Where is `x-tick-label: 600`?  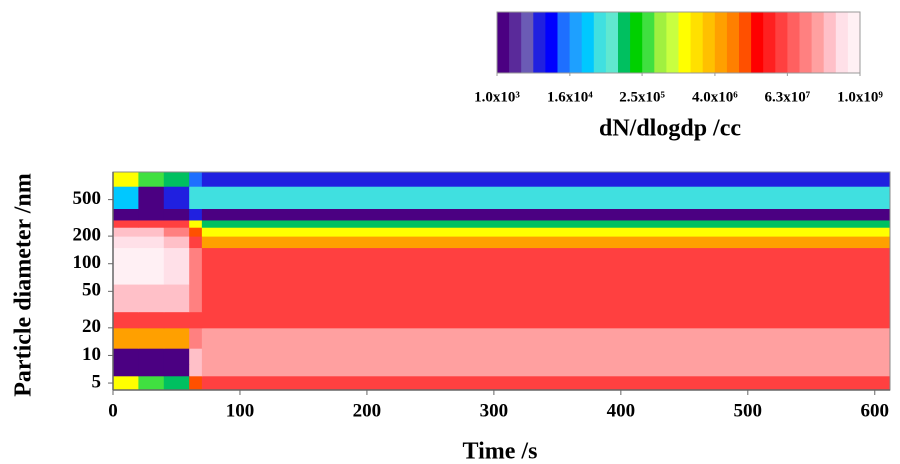
x-tick-label: 600 is located at coordinates (875, 410).